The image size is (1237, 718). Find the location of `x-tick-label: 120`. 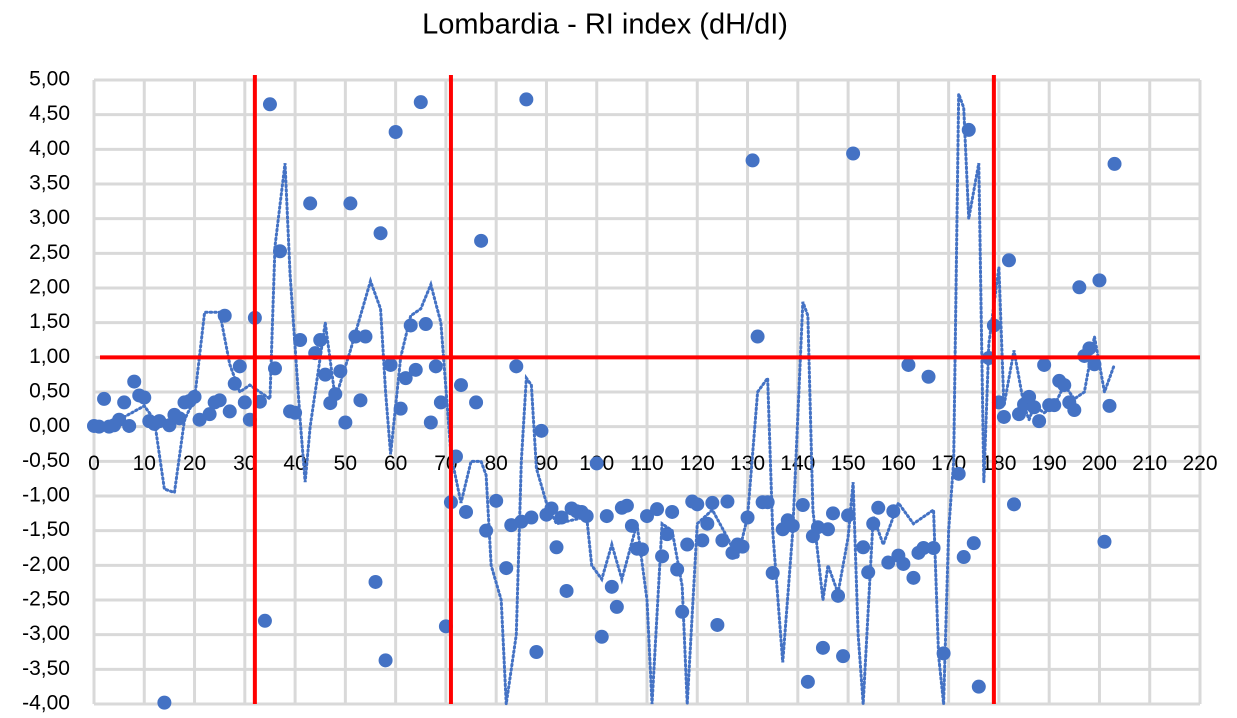

x-tick-label: 120 is located at coordinates (697, 463).